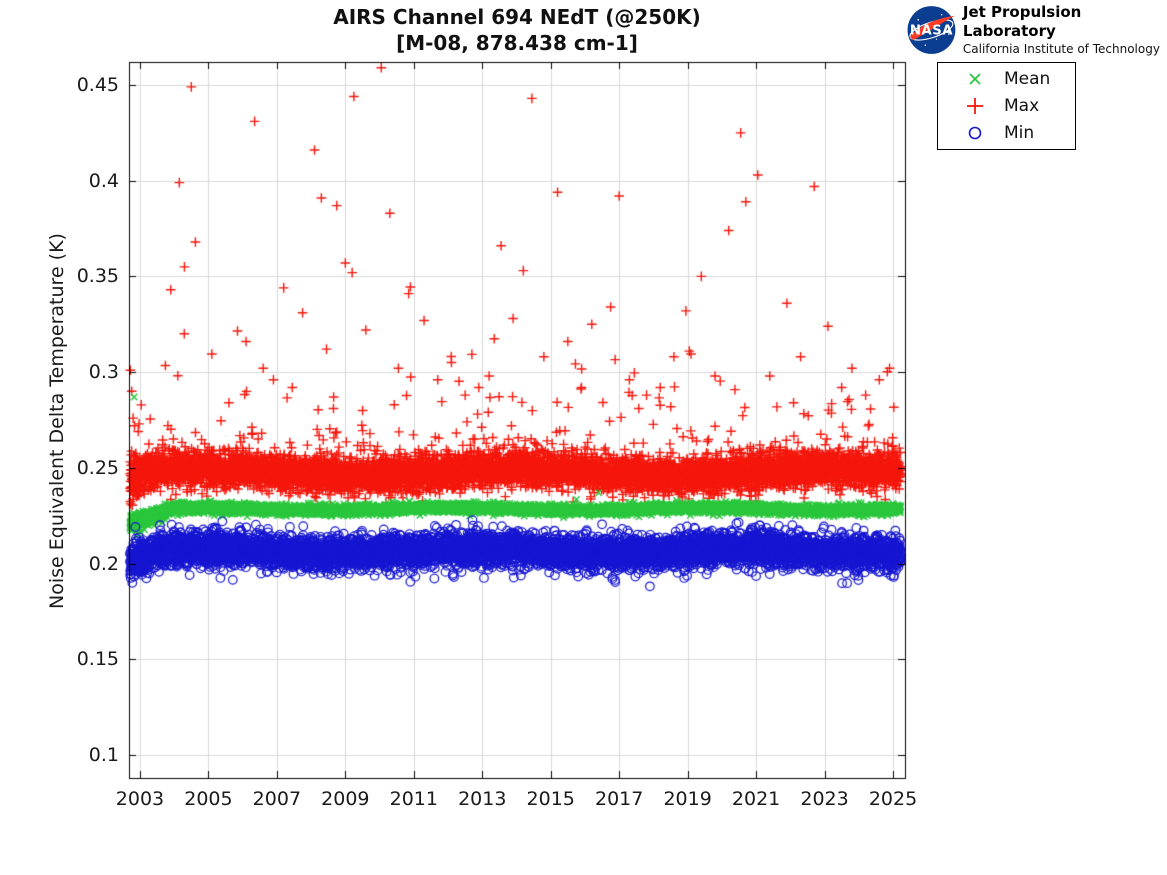  Describe the element at coordinates (893, 799) in the screenshot. I see `x-tick-2025: 2025` at that location.